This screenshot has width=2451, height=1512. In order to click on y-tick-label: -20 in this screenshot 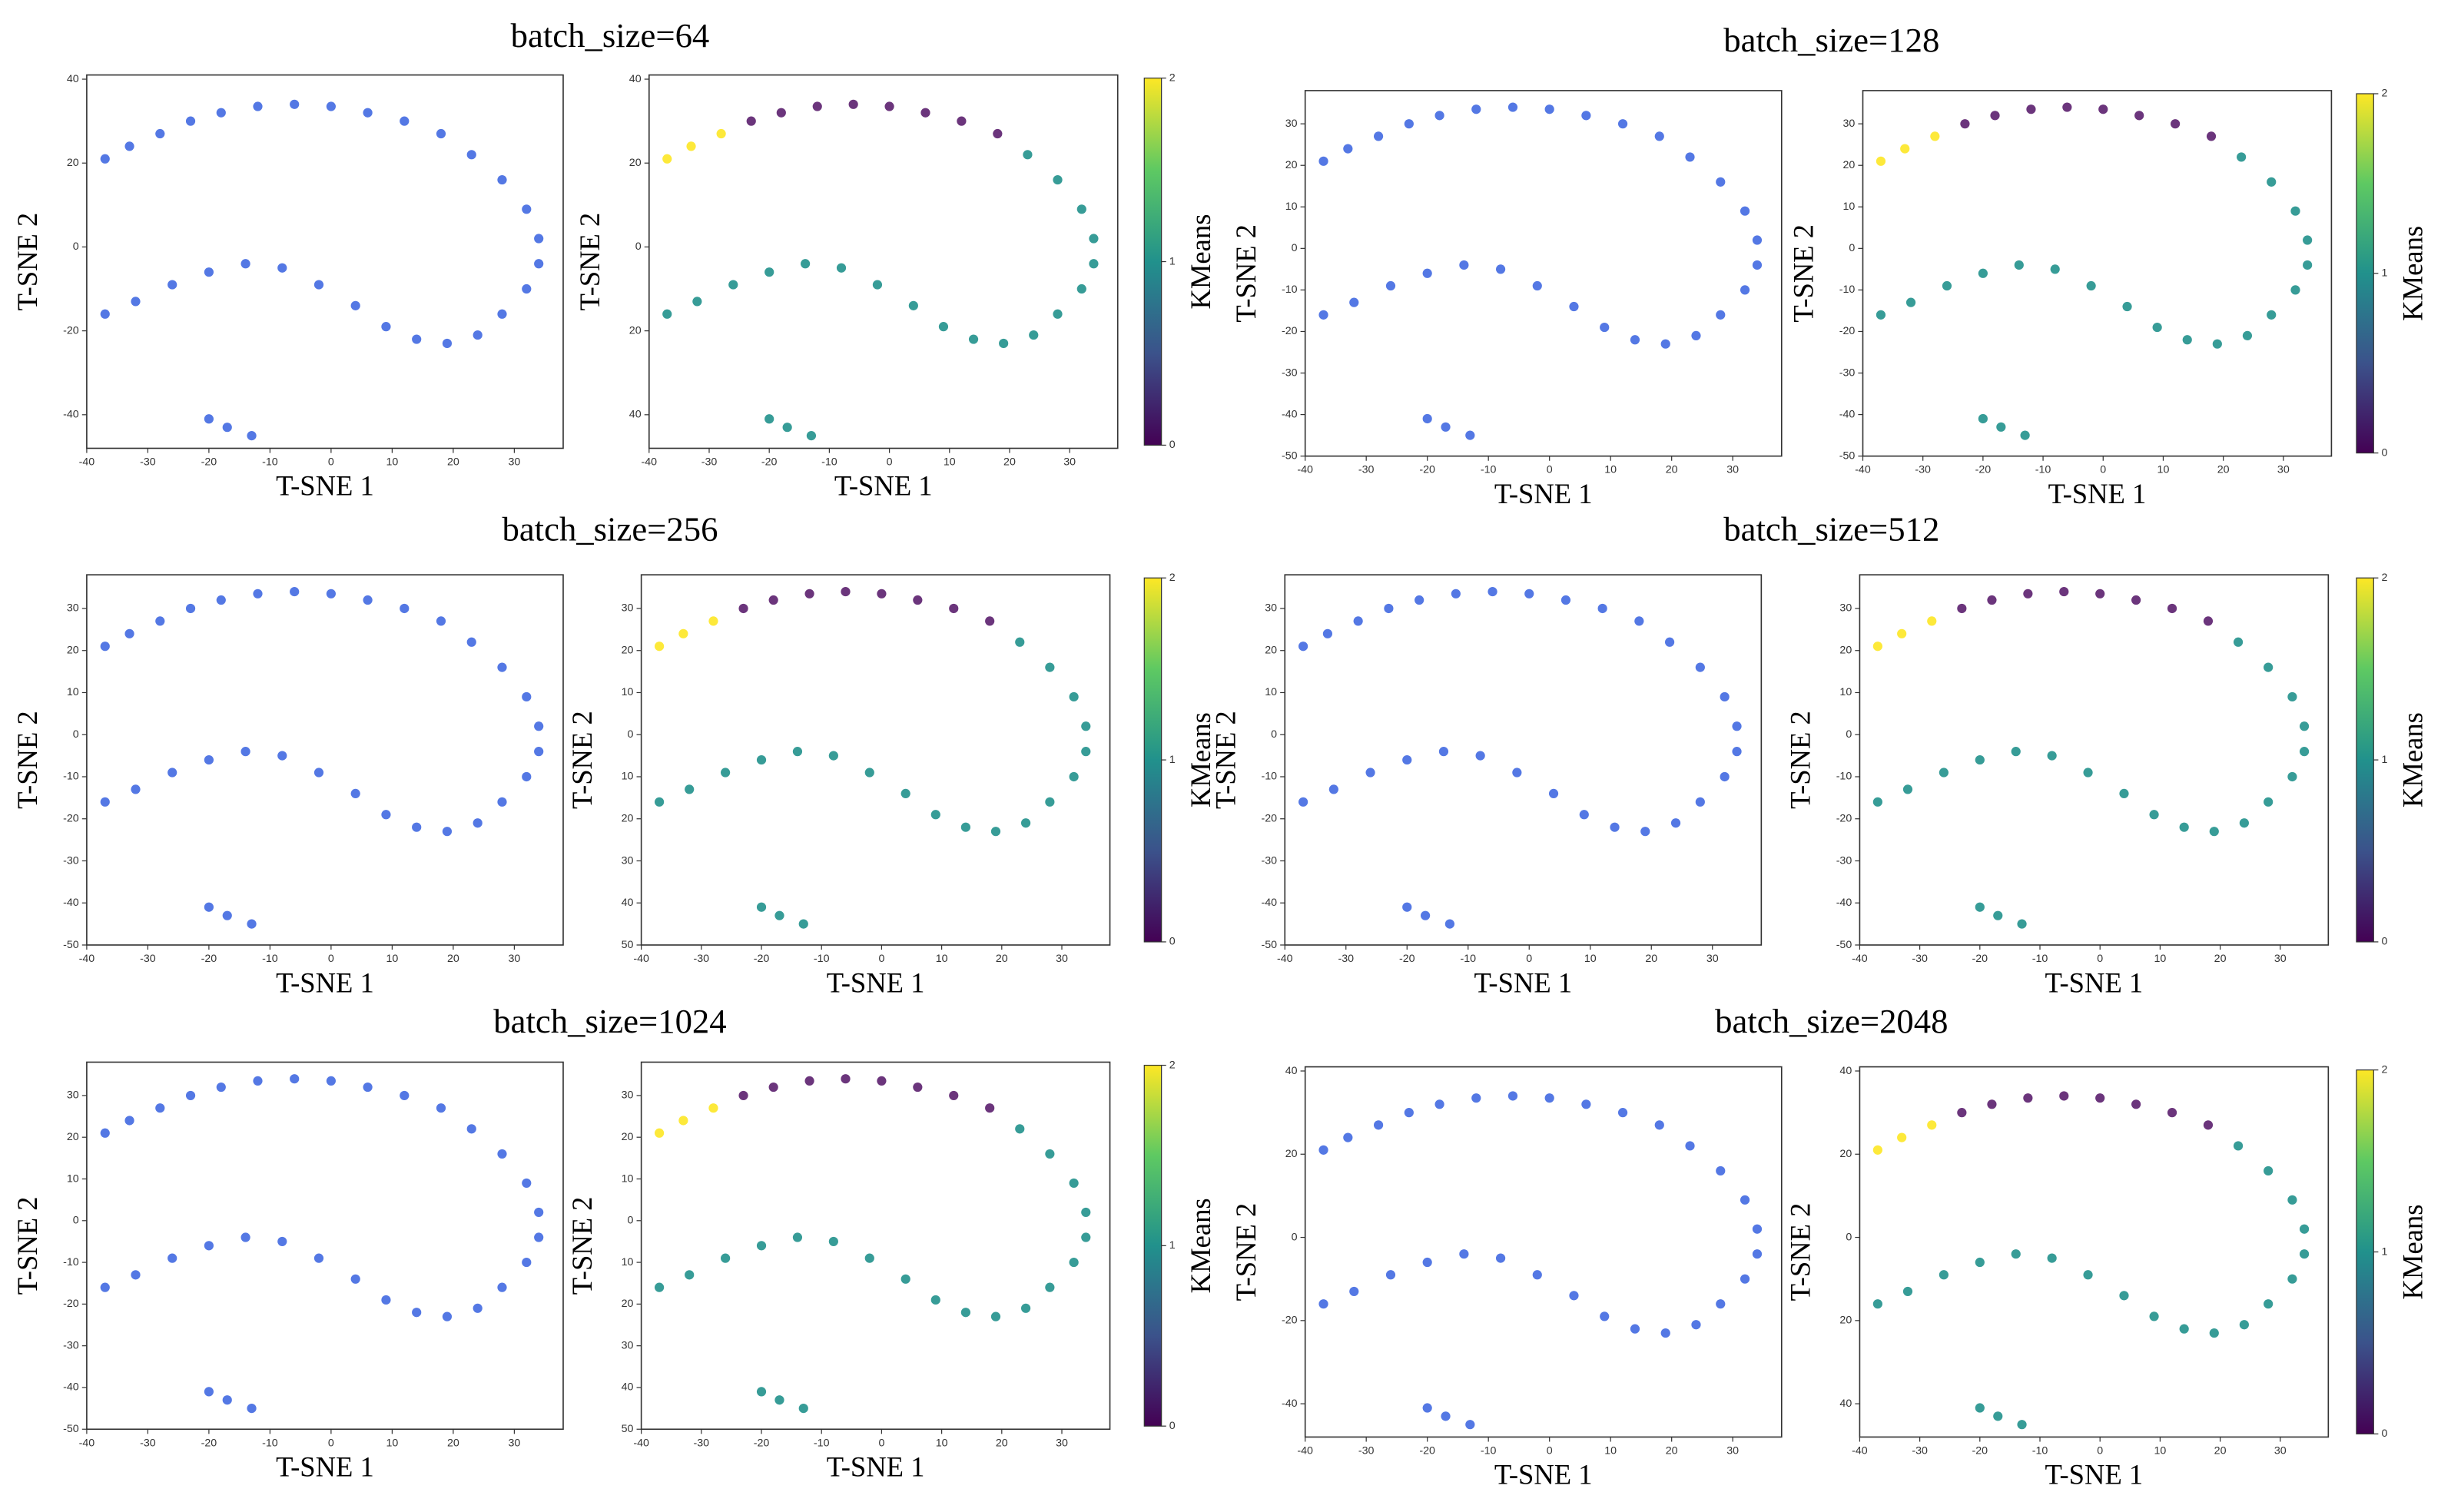, I will do `click(71, 1304)`.